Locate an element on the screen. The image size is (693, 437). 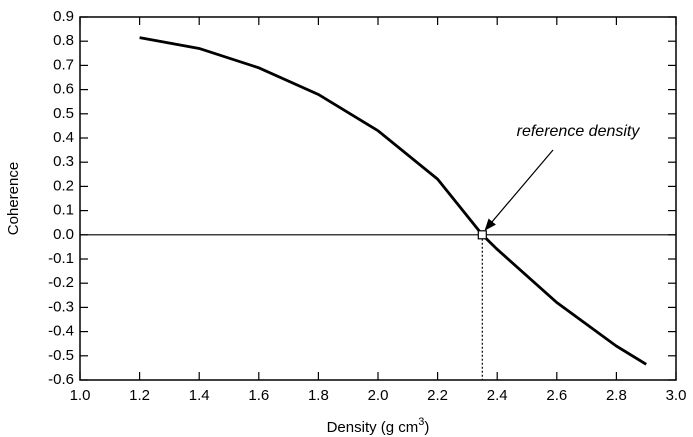
y-tick-label: 0.5 is located at coordinates (63, 113).